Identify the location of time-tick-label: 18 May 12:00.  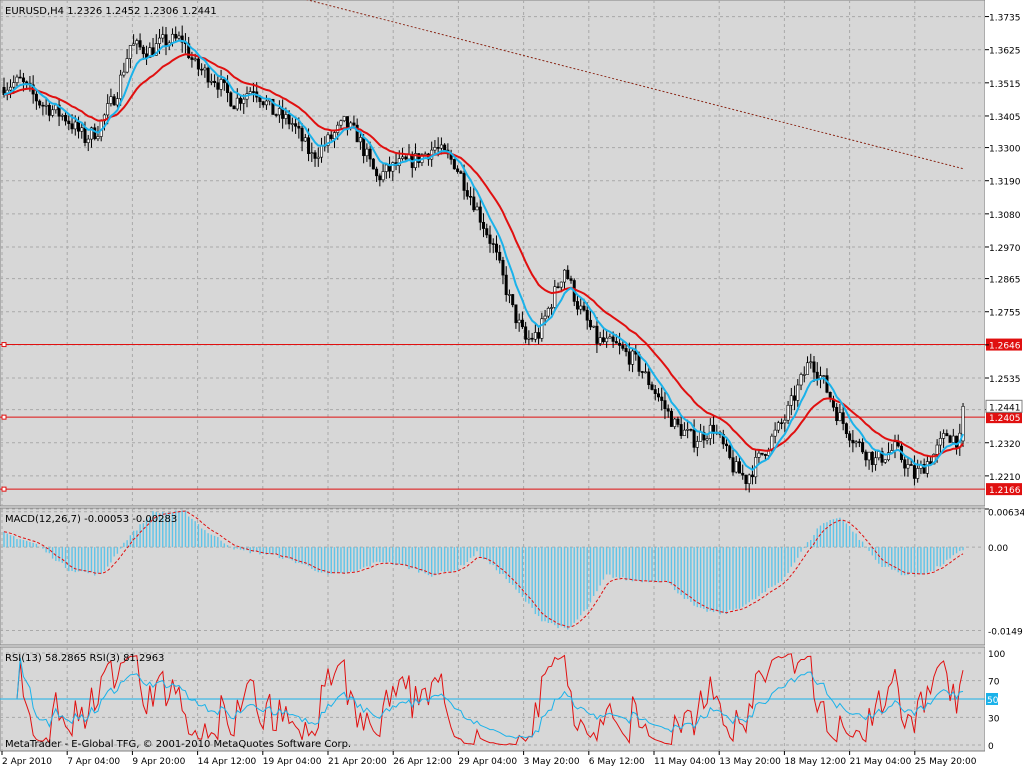
(815, 762).